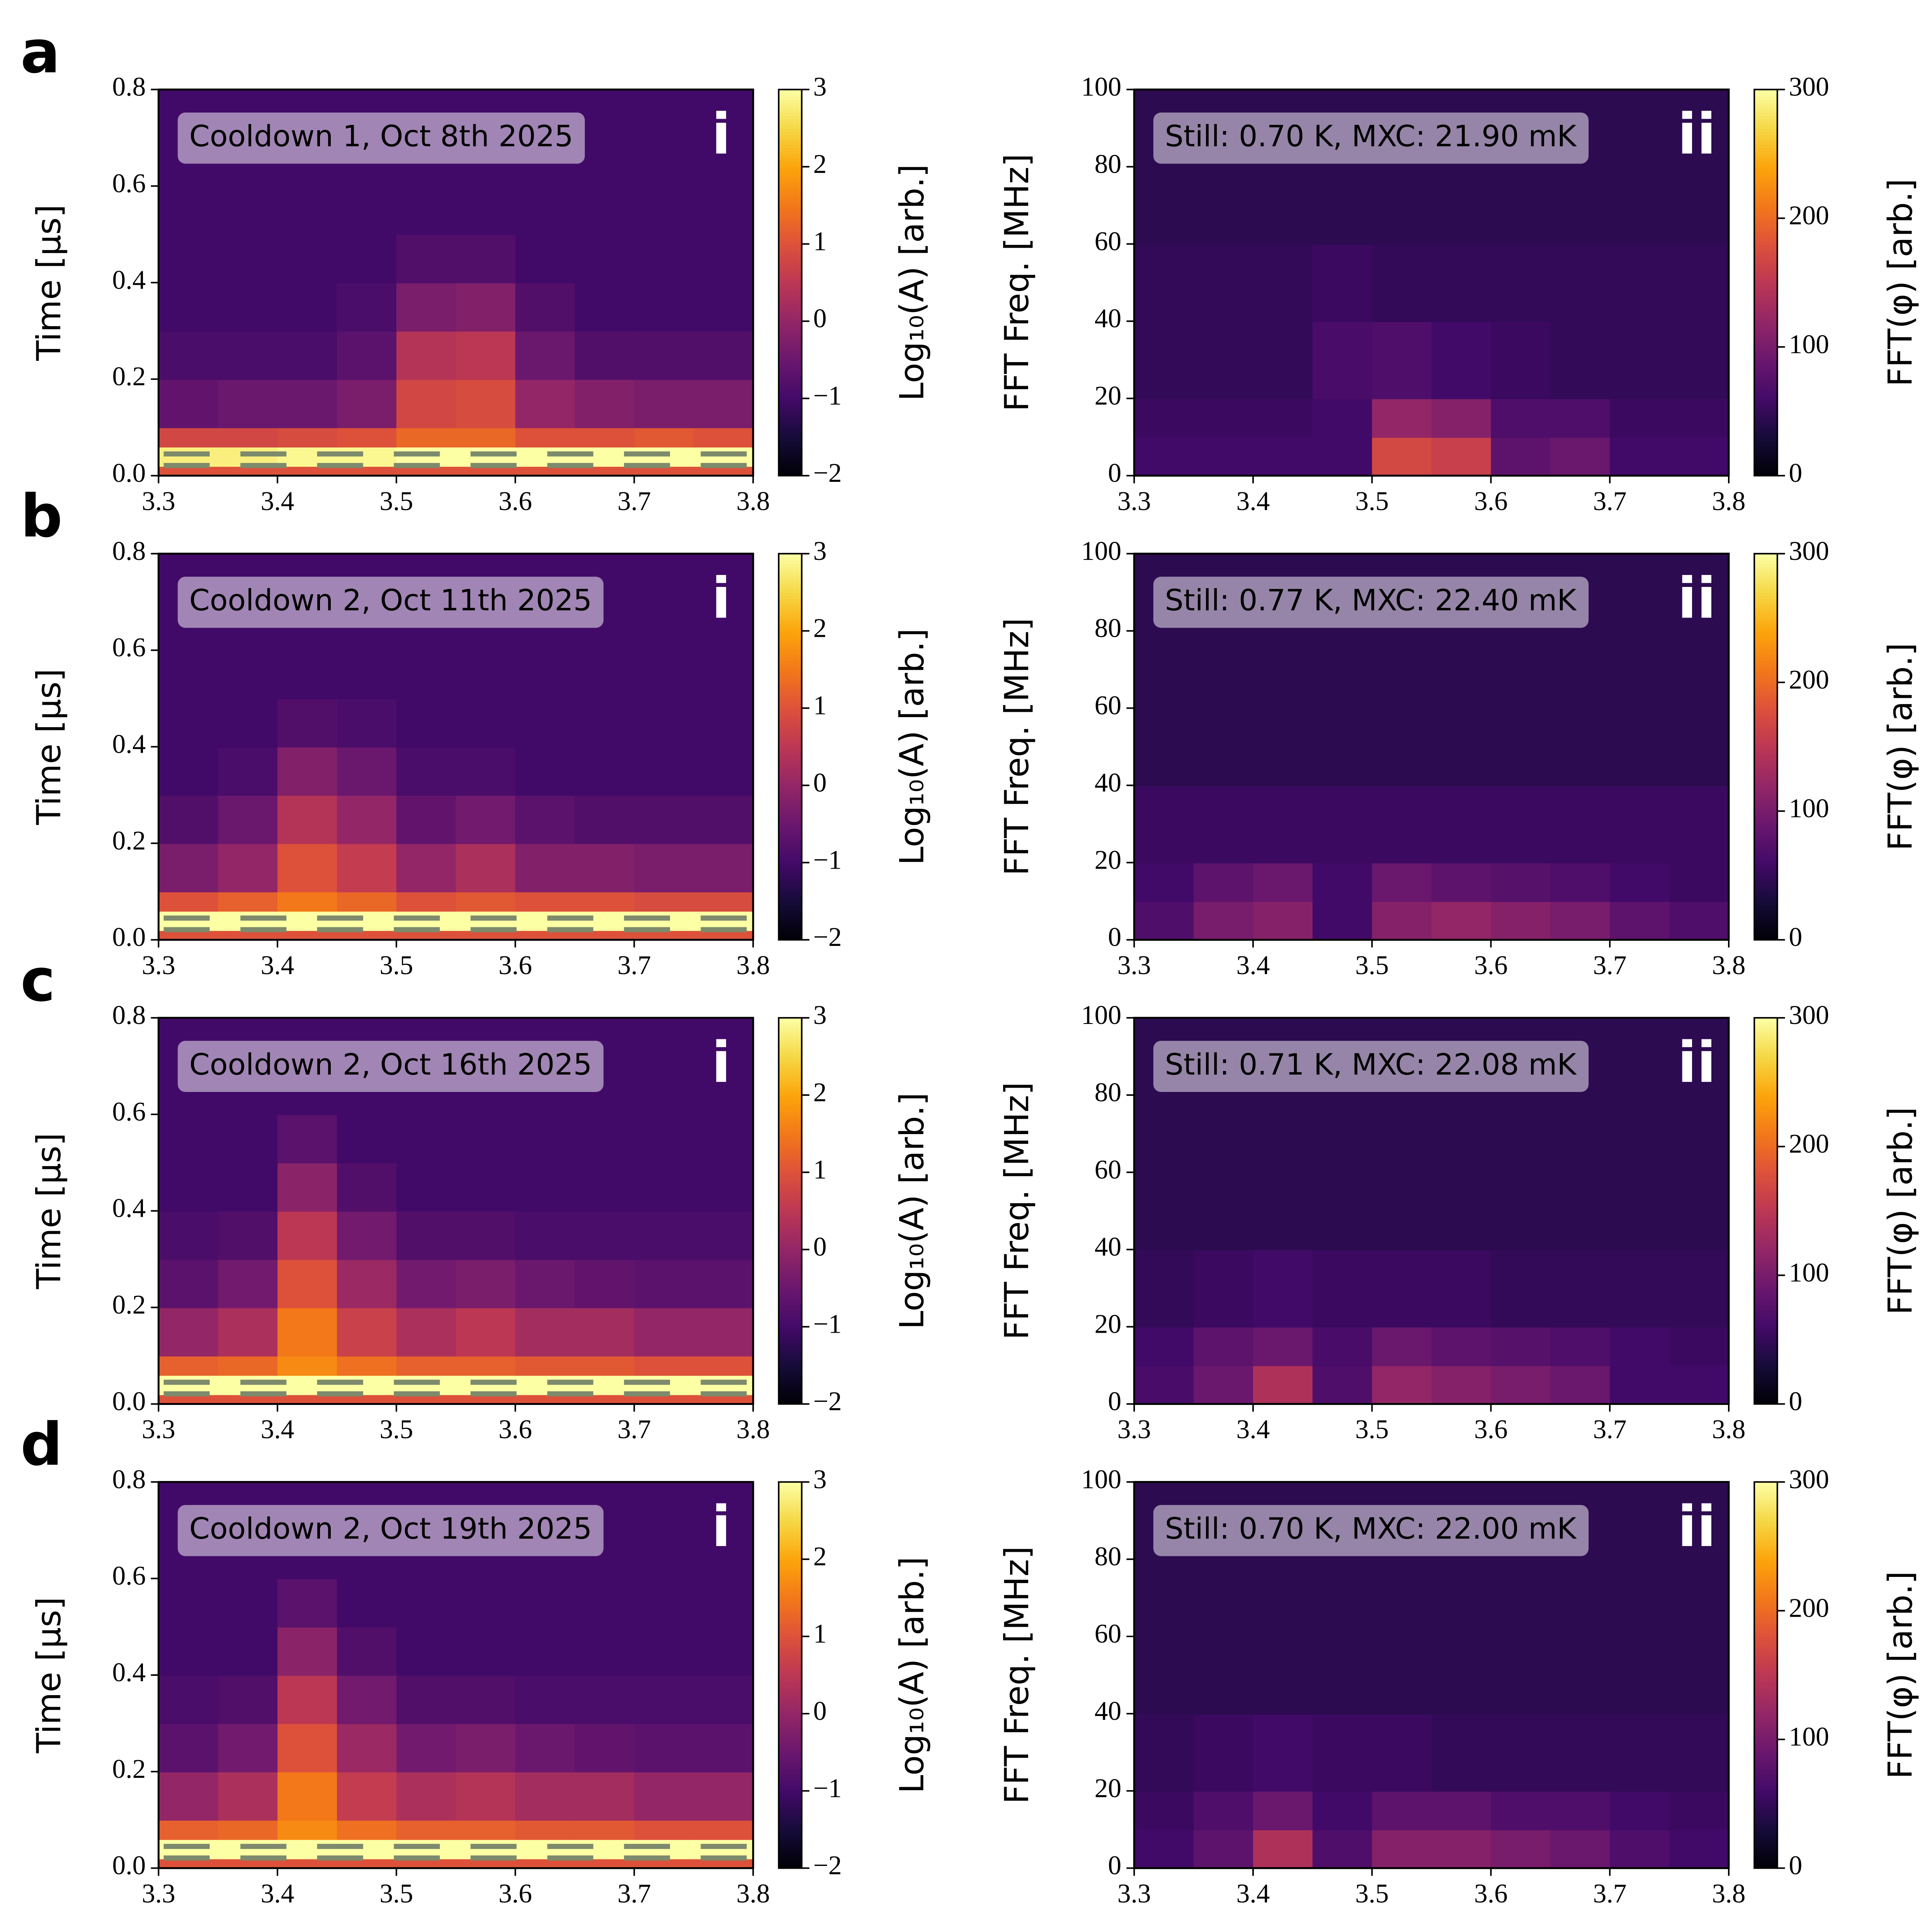 This screenshot has width=1932, height=1932. I want to click on x-tick-label: 3.4, so click(1253, 1894).